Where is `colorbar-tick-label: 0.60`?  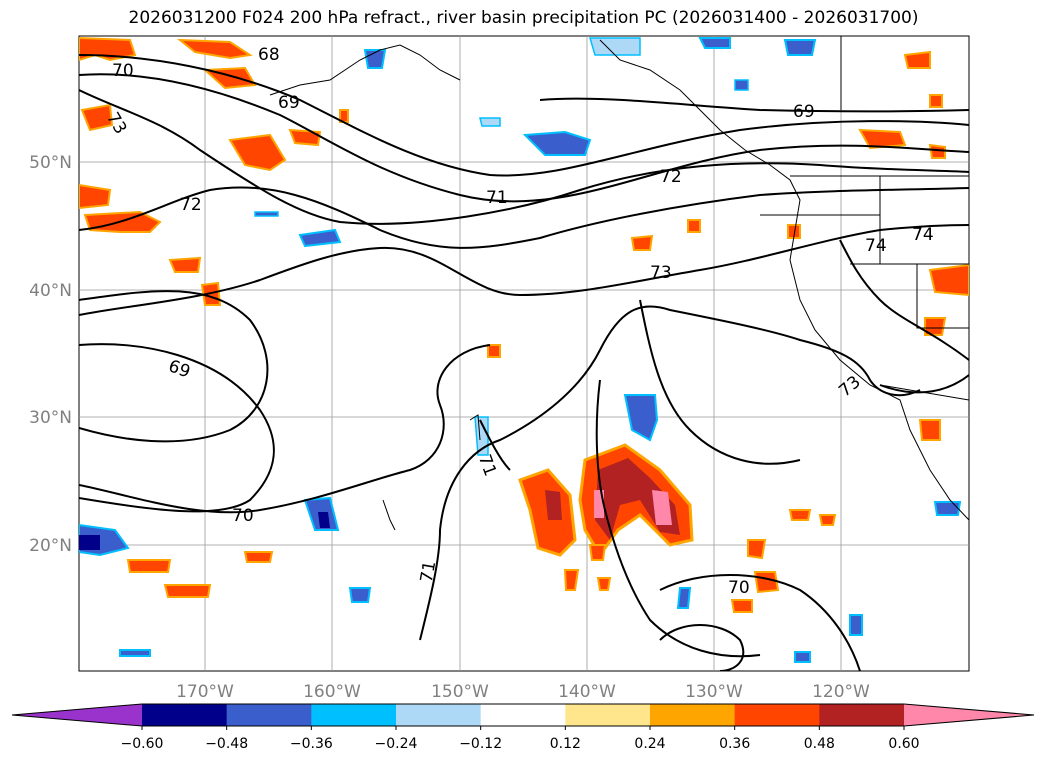
colorbar-tick-label: 0.60 is located at coordinates (903, 744).